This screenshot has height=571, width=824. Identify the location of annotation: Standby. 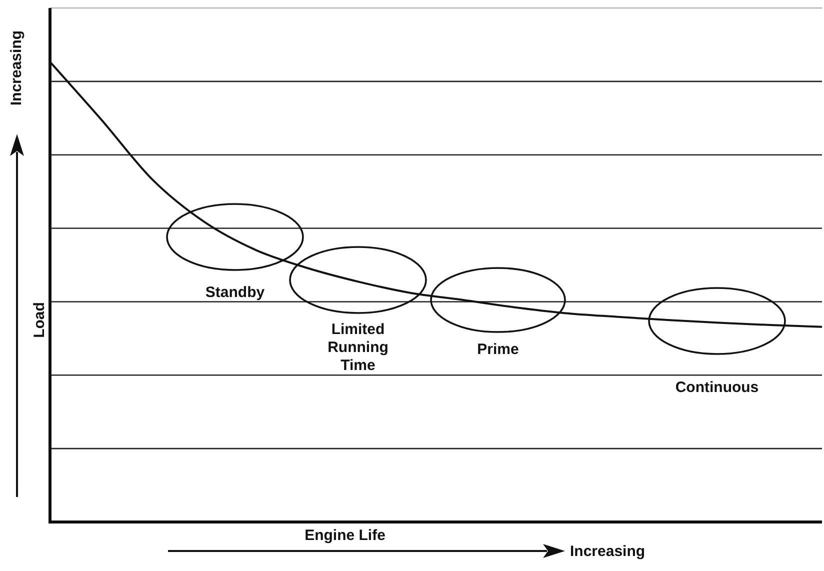
(235, 293).